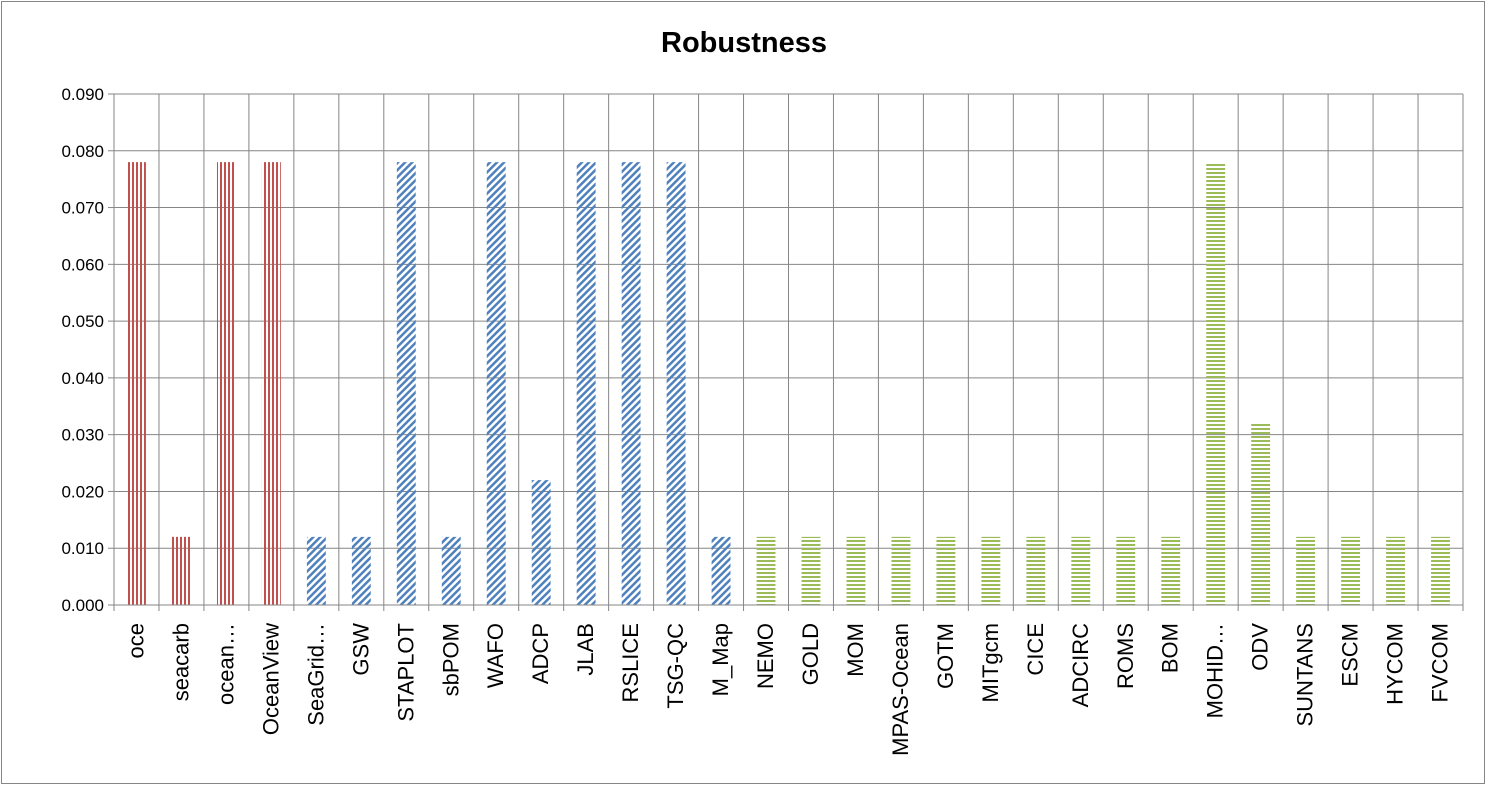 This screenshot has width=1488, height=787. I want to click on x-tick-label: ODV, so click(1260, 647).